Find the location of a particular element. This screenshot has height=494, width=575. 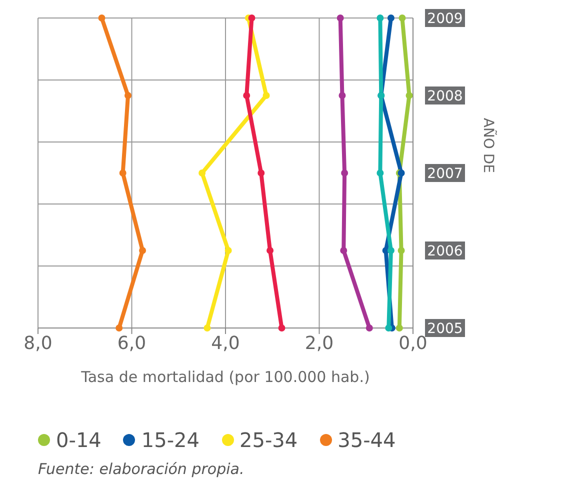

legend-label: 15-24 is located at coordinates (170, 440).